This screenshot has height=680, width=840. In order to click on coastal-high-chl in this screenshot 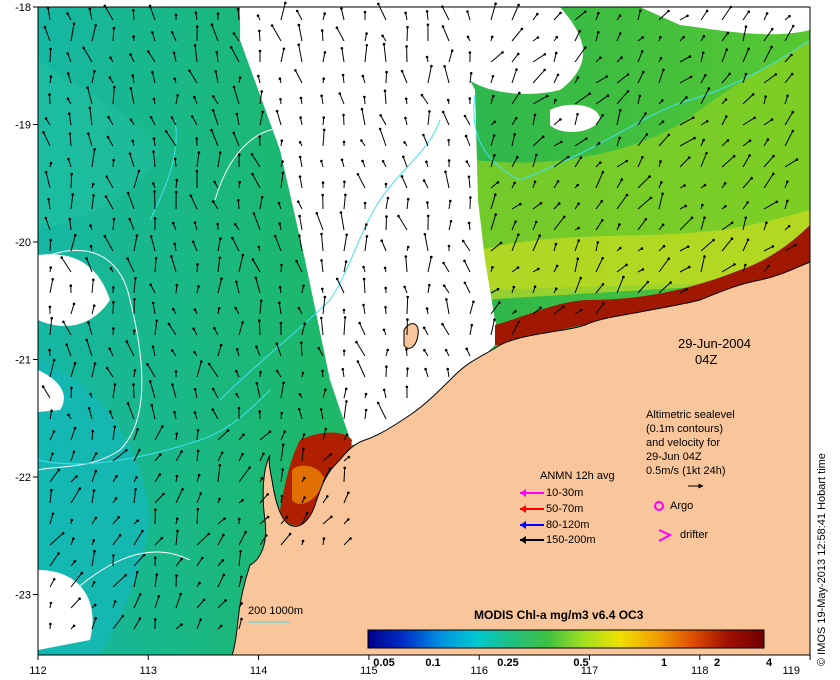, I will do `click(308, 484)`.